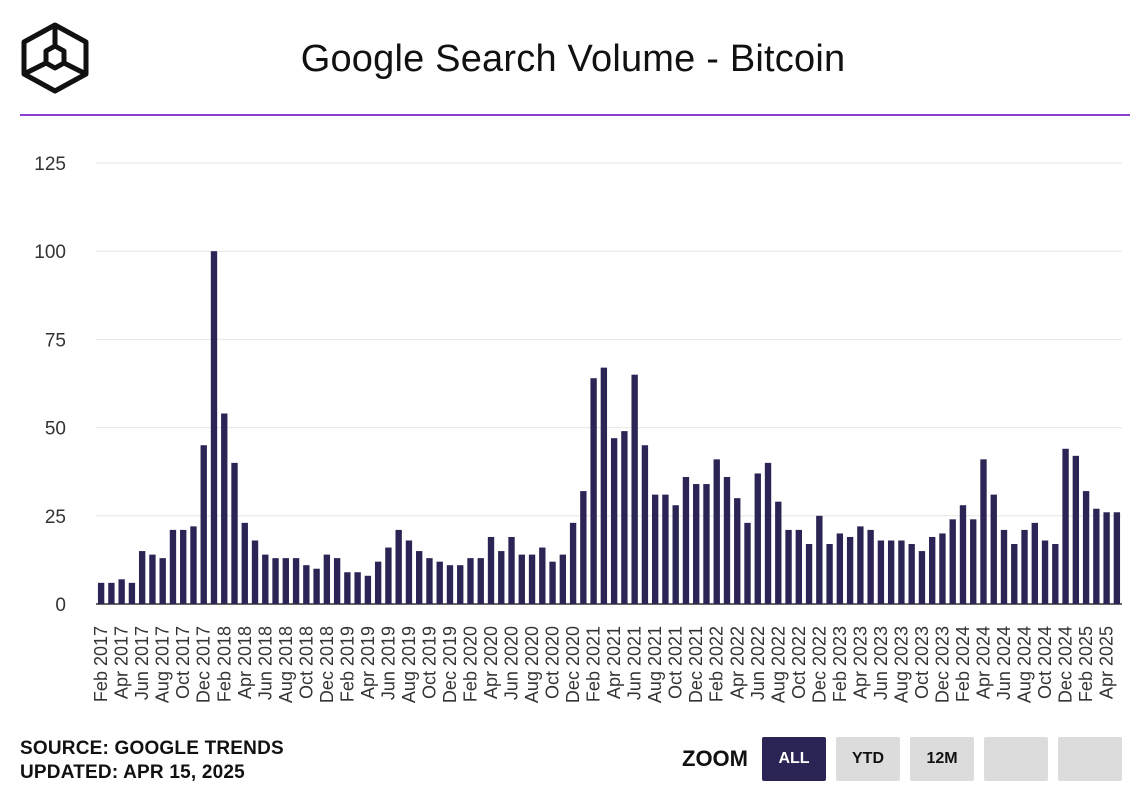 Image resolution: width=1146 pixels, height=794 pixels. I want to click on x-tick-label: Jun 2021, so click(635, 663).